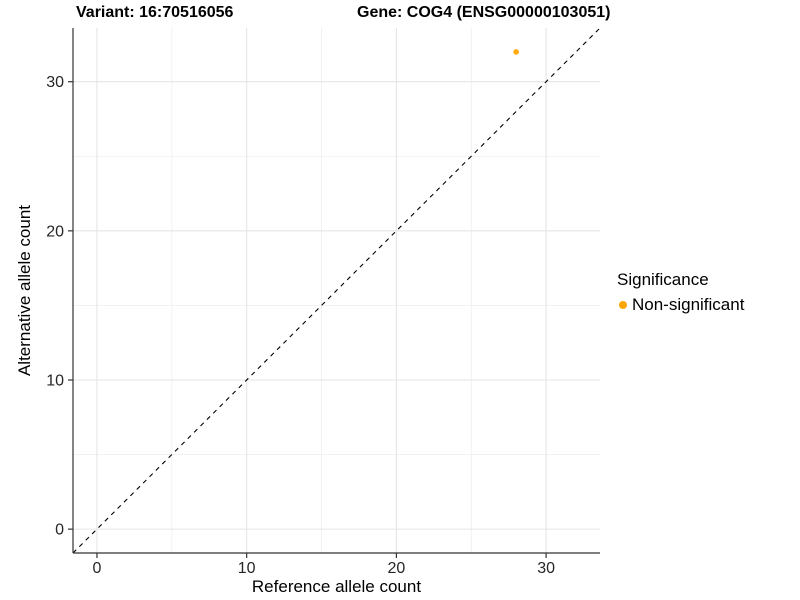  What do you see at coordinates (97, 568) in the screenshot?
I see `x-tick-label: 0` at bounding box center [97, 568].